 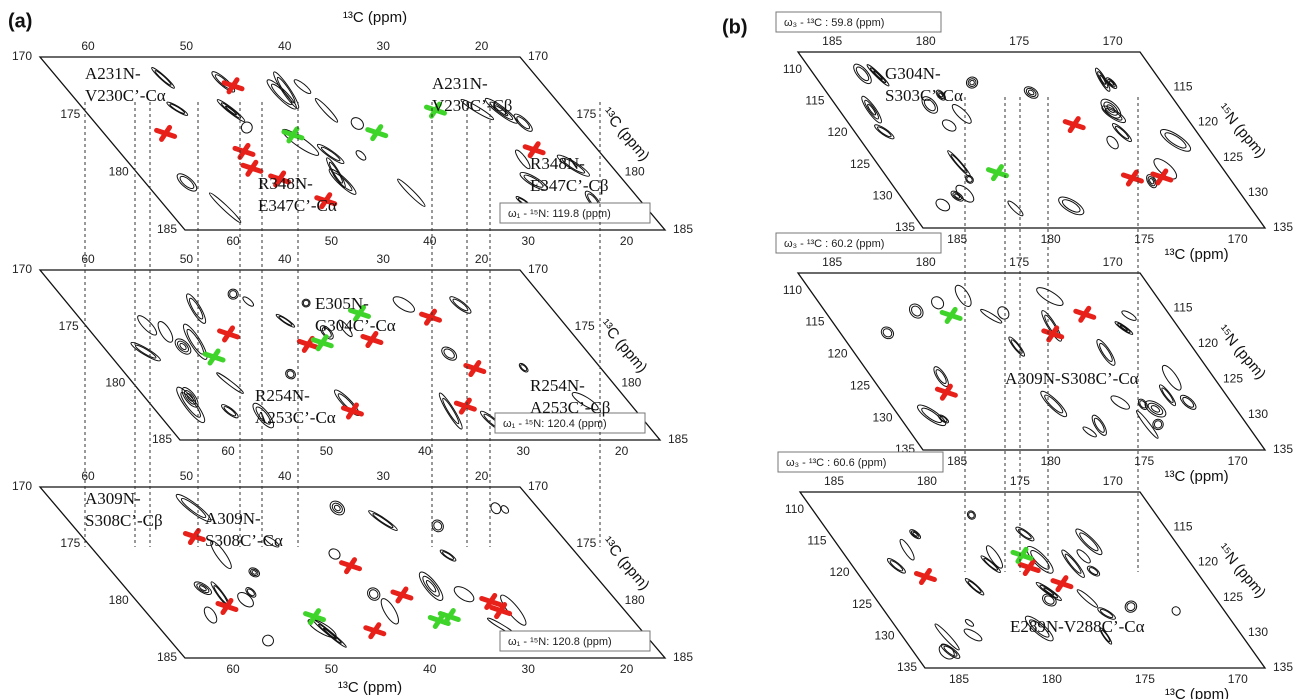 I want to click on tick-label: 50, so click(x=327, y=451).